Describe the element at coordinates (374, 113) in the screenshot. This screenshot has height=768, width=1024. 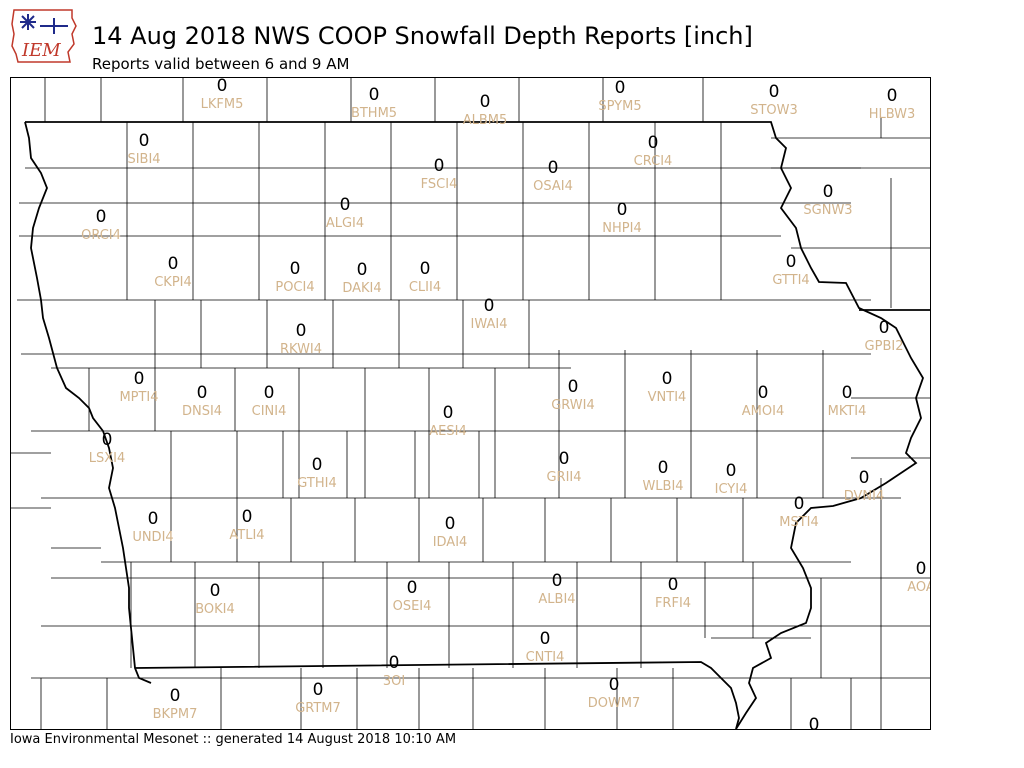
I see `station-id-label: BTHM5` at that location.